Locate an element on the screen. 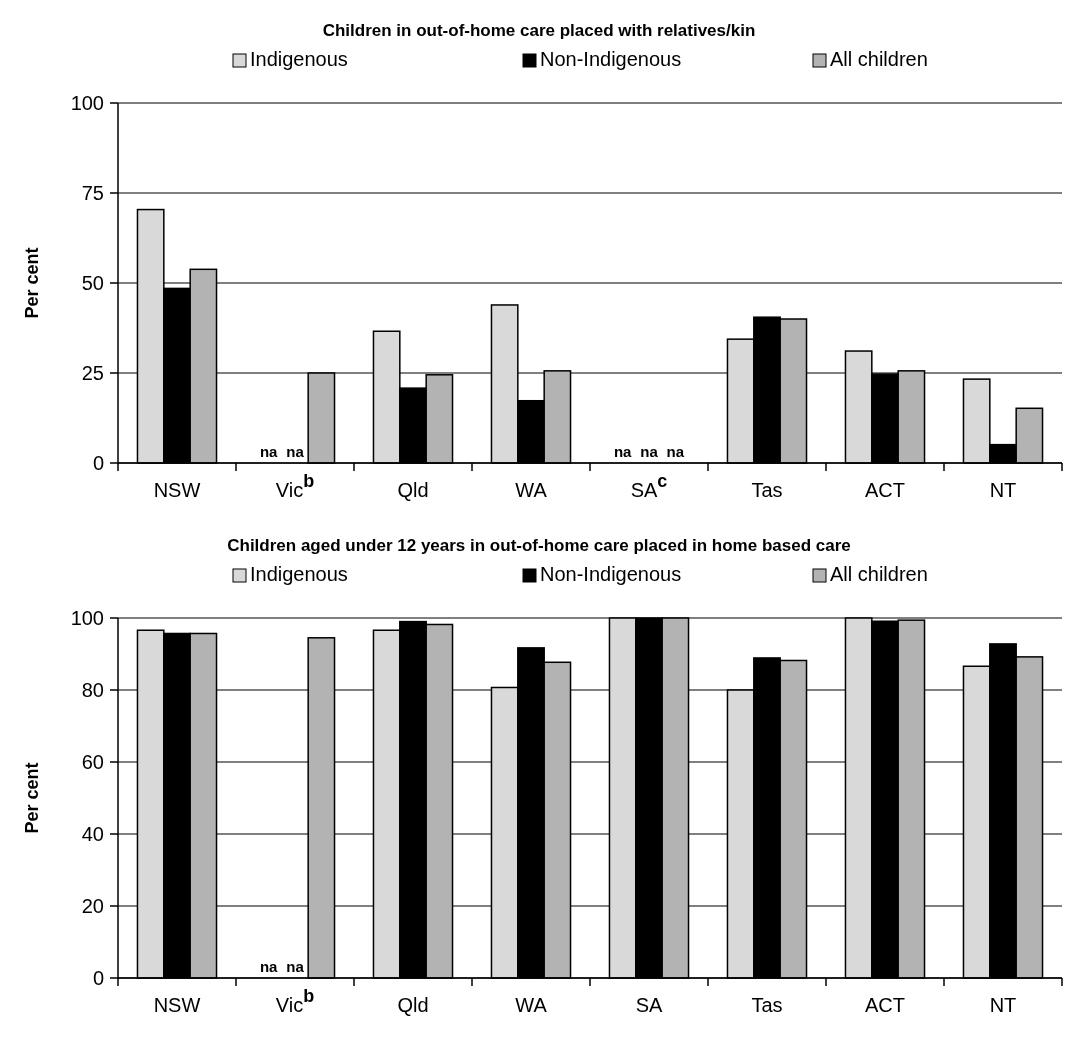 This screenshot has height=1046, width=1078. y-tick-label: 80 is located at coordinates (92, 690).